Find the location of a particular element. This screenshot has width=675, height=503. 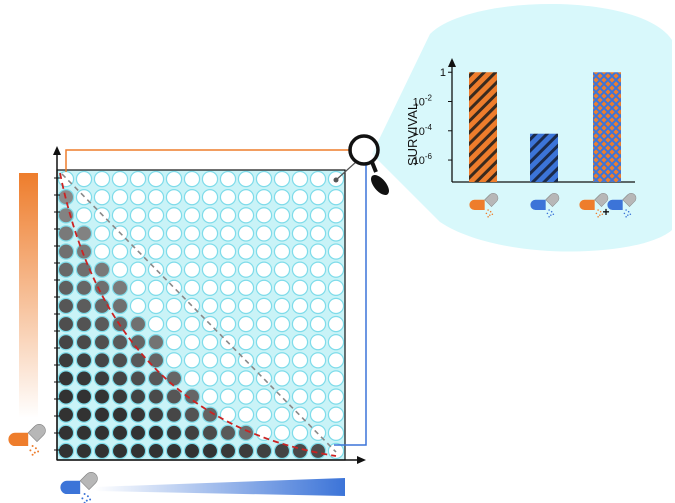

magnifier-icon is located at coordinates (361, 164).